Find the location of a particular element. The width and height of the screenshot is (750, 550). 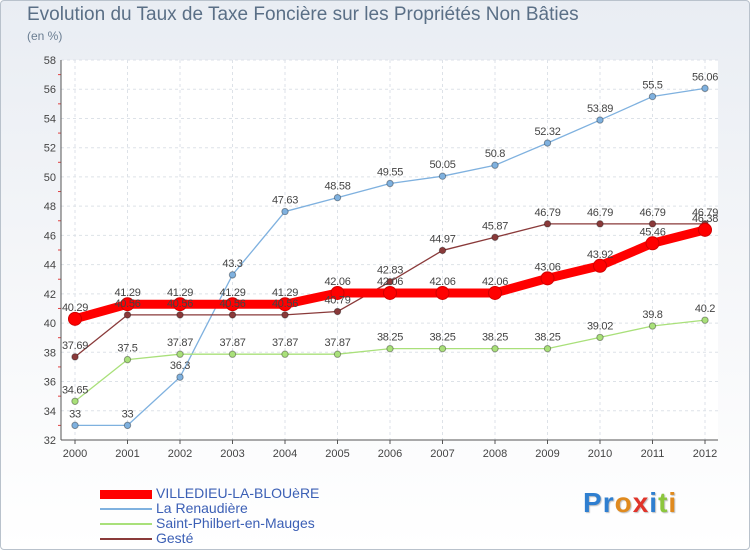

data-label: 40.29 is located at coordinates (75, 308).